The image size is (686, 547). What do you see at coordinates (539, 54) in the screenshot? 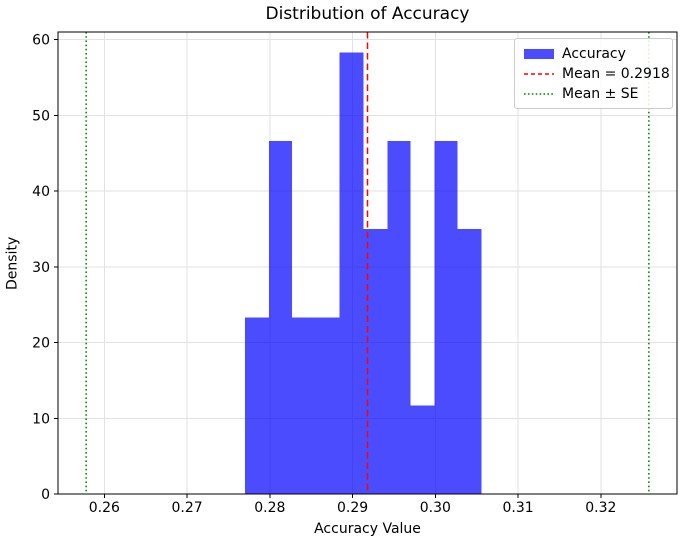
I see `accuracy-patch-icon` at bounding box center [539, 54].